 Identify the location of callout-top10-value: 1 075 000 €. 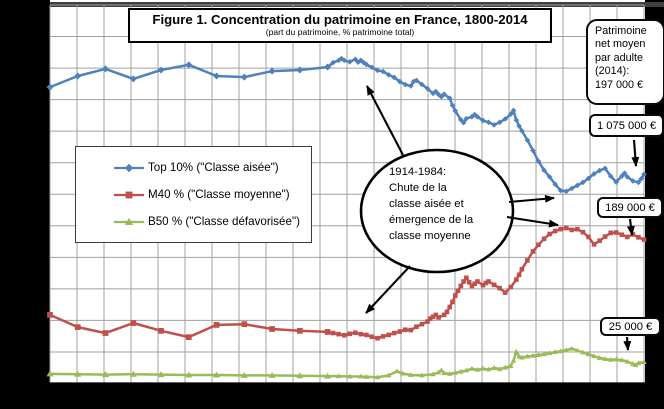
(626, 125).